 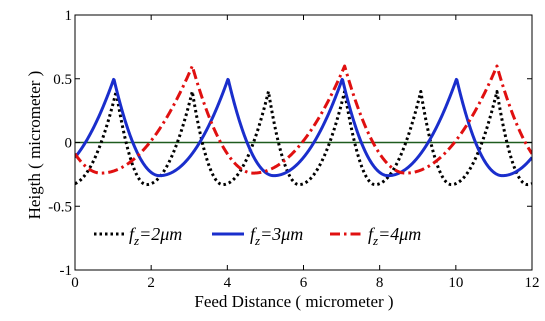 What do you see at coordinates (228, 283) in the screenshot?
I see `x-tick-label: 4` at bounding box center [228, 283].